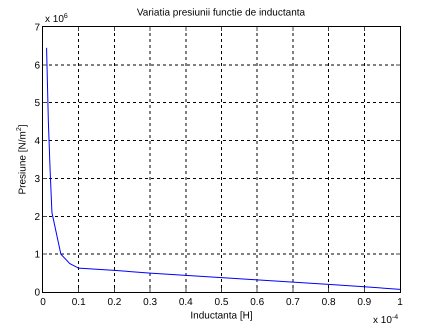 Image resolution: width=442 pixels, height=332 pixels. What do you see at coordinates (114, 302) in the screenshot?
I see `x-tick-label: 0.2` at bounding box center [114, 302].